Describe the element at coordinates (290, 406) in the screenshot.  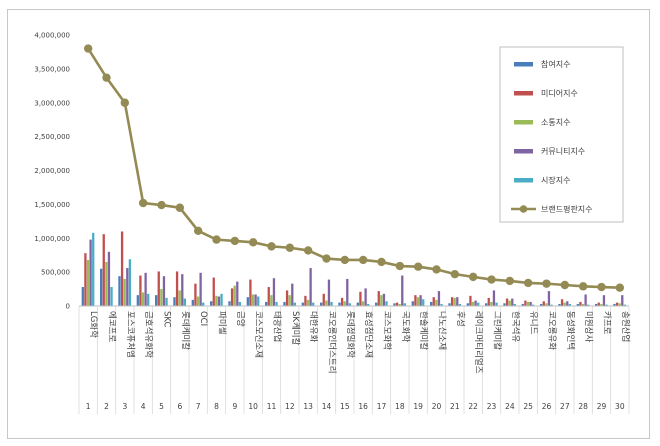
I see `rank-label: 12` at that location.